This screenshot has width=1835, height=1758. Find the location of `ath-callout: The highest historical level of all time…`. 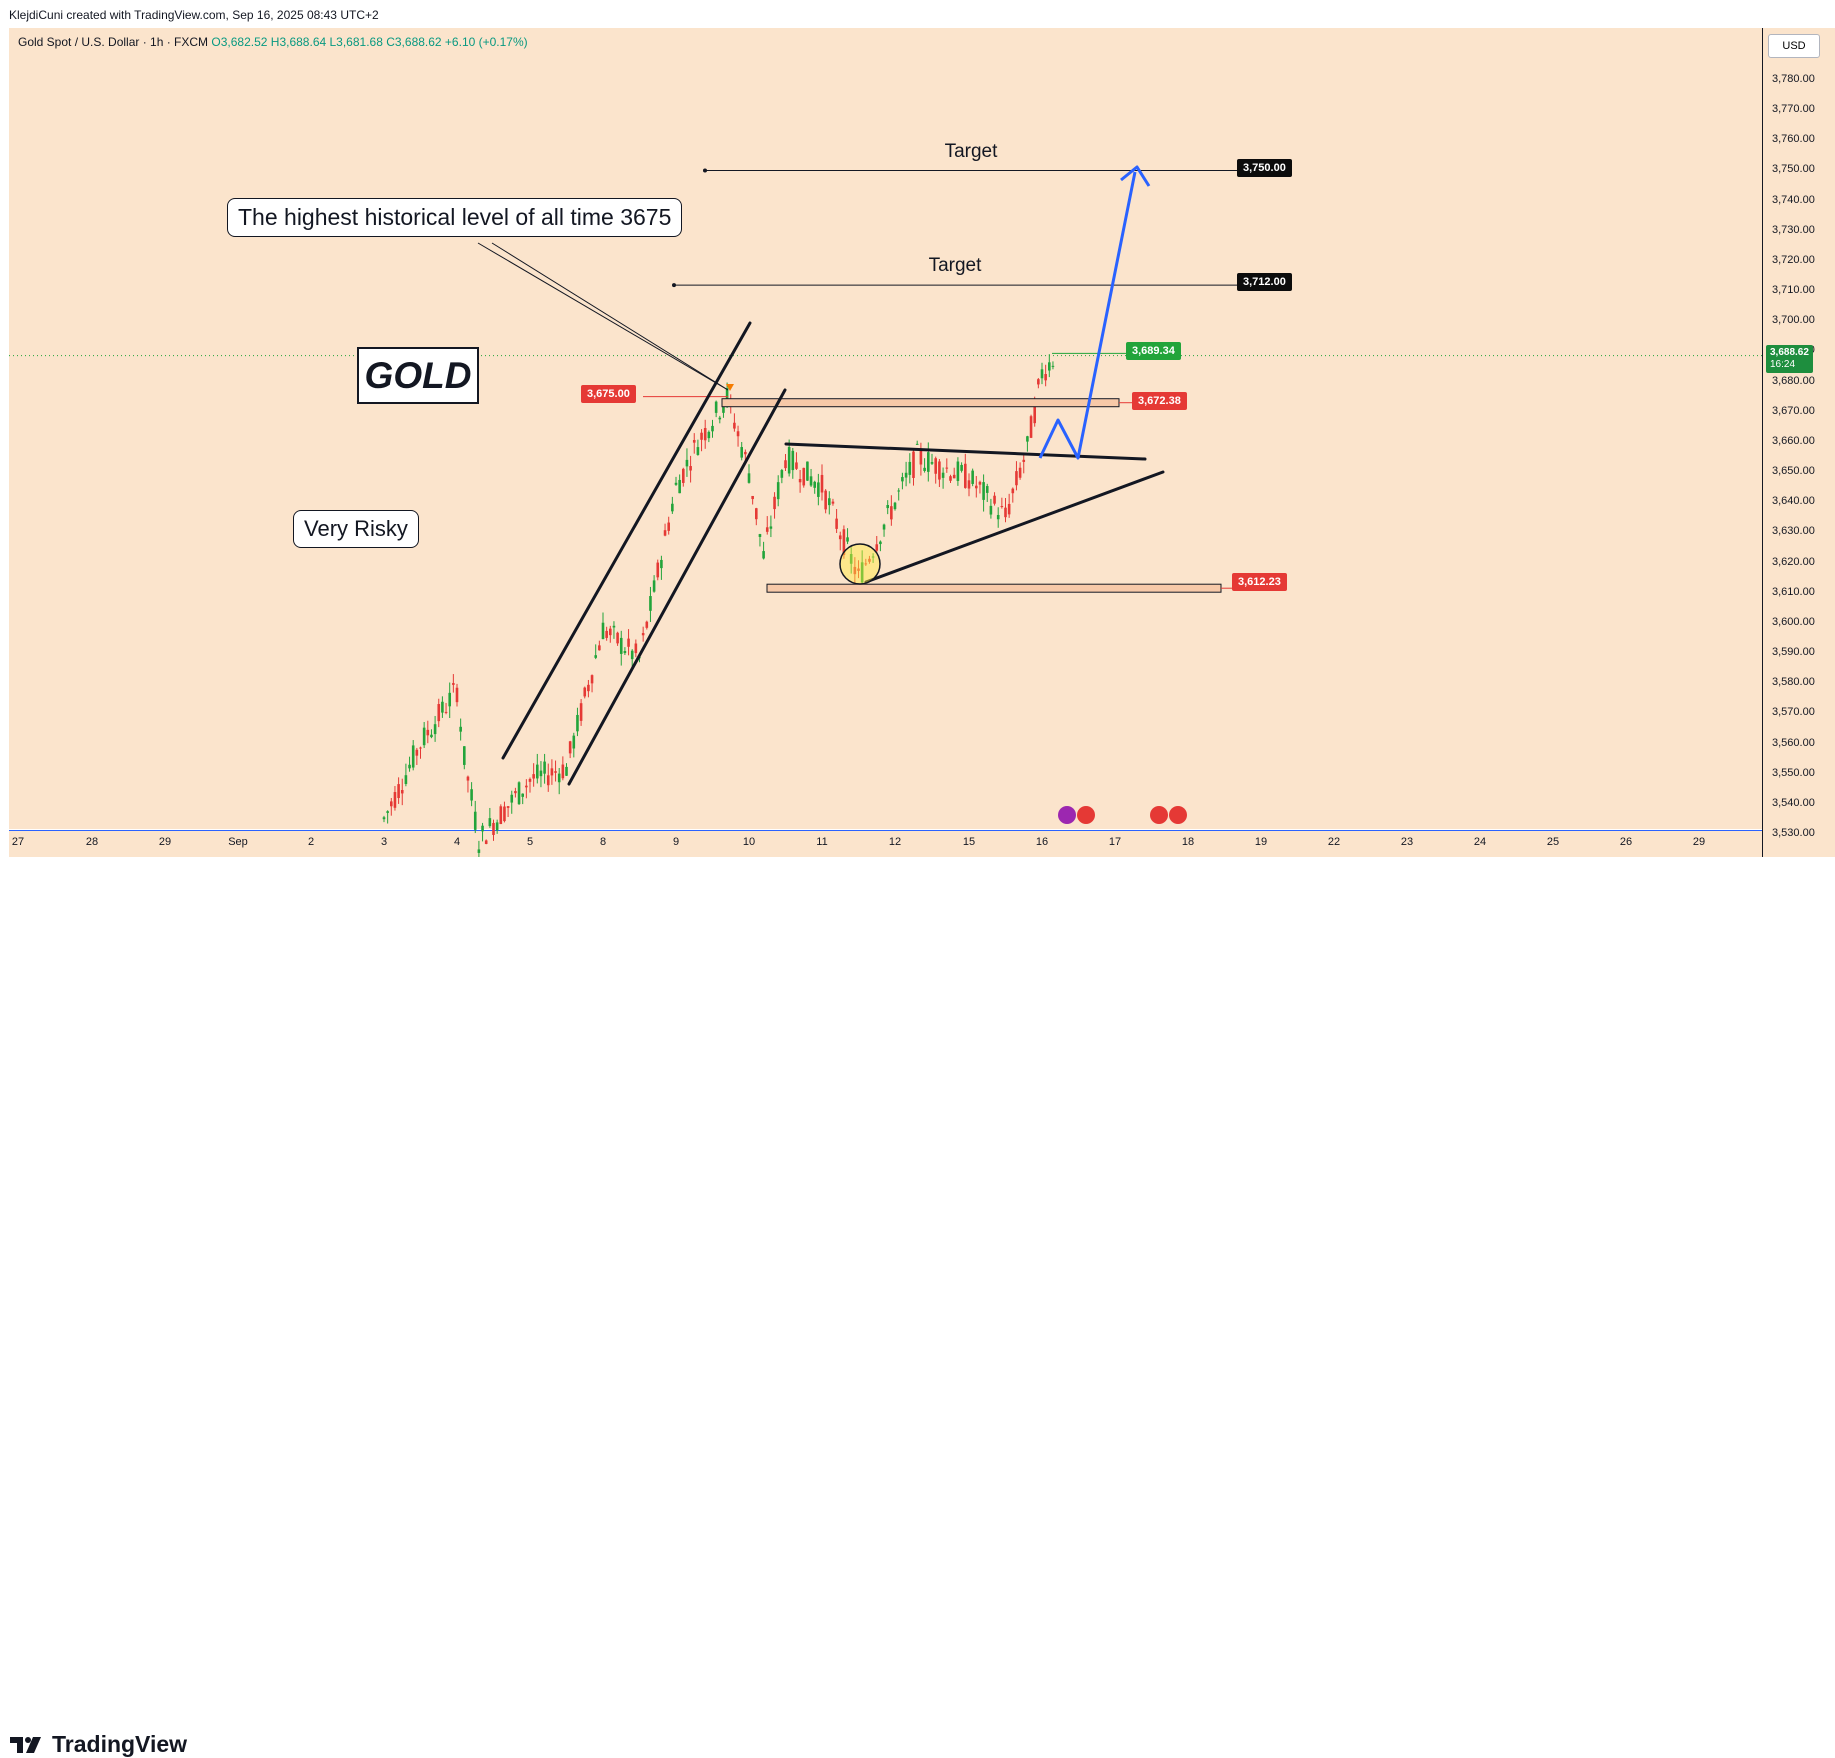

ath-callout: The highest historical level of all time… is located at coordinates (455, 217).